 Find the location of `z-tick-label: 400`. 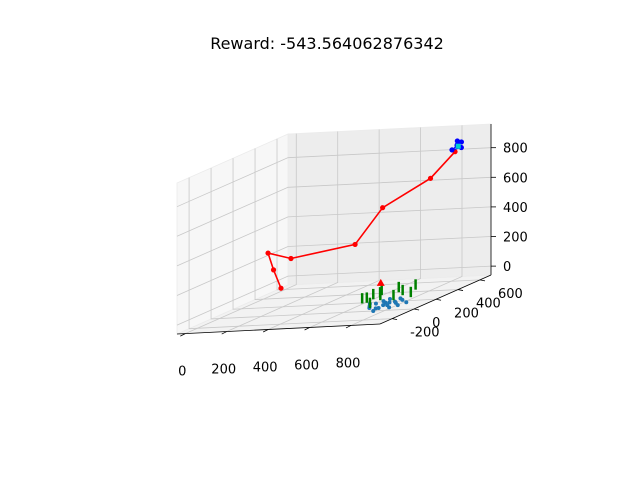

z-tick-label: 400 is located at coordinates (515, 208).